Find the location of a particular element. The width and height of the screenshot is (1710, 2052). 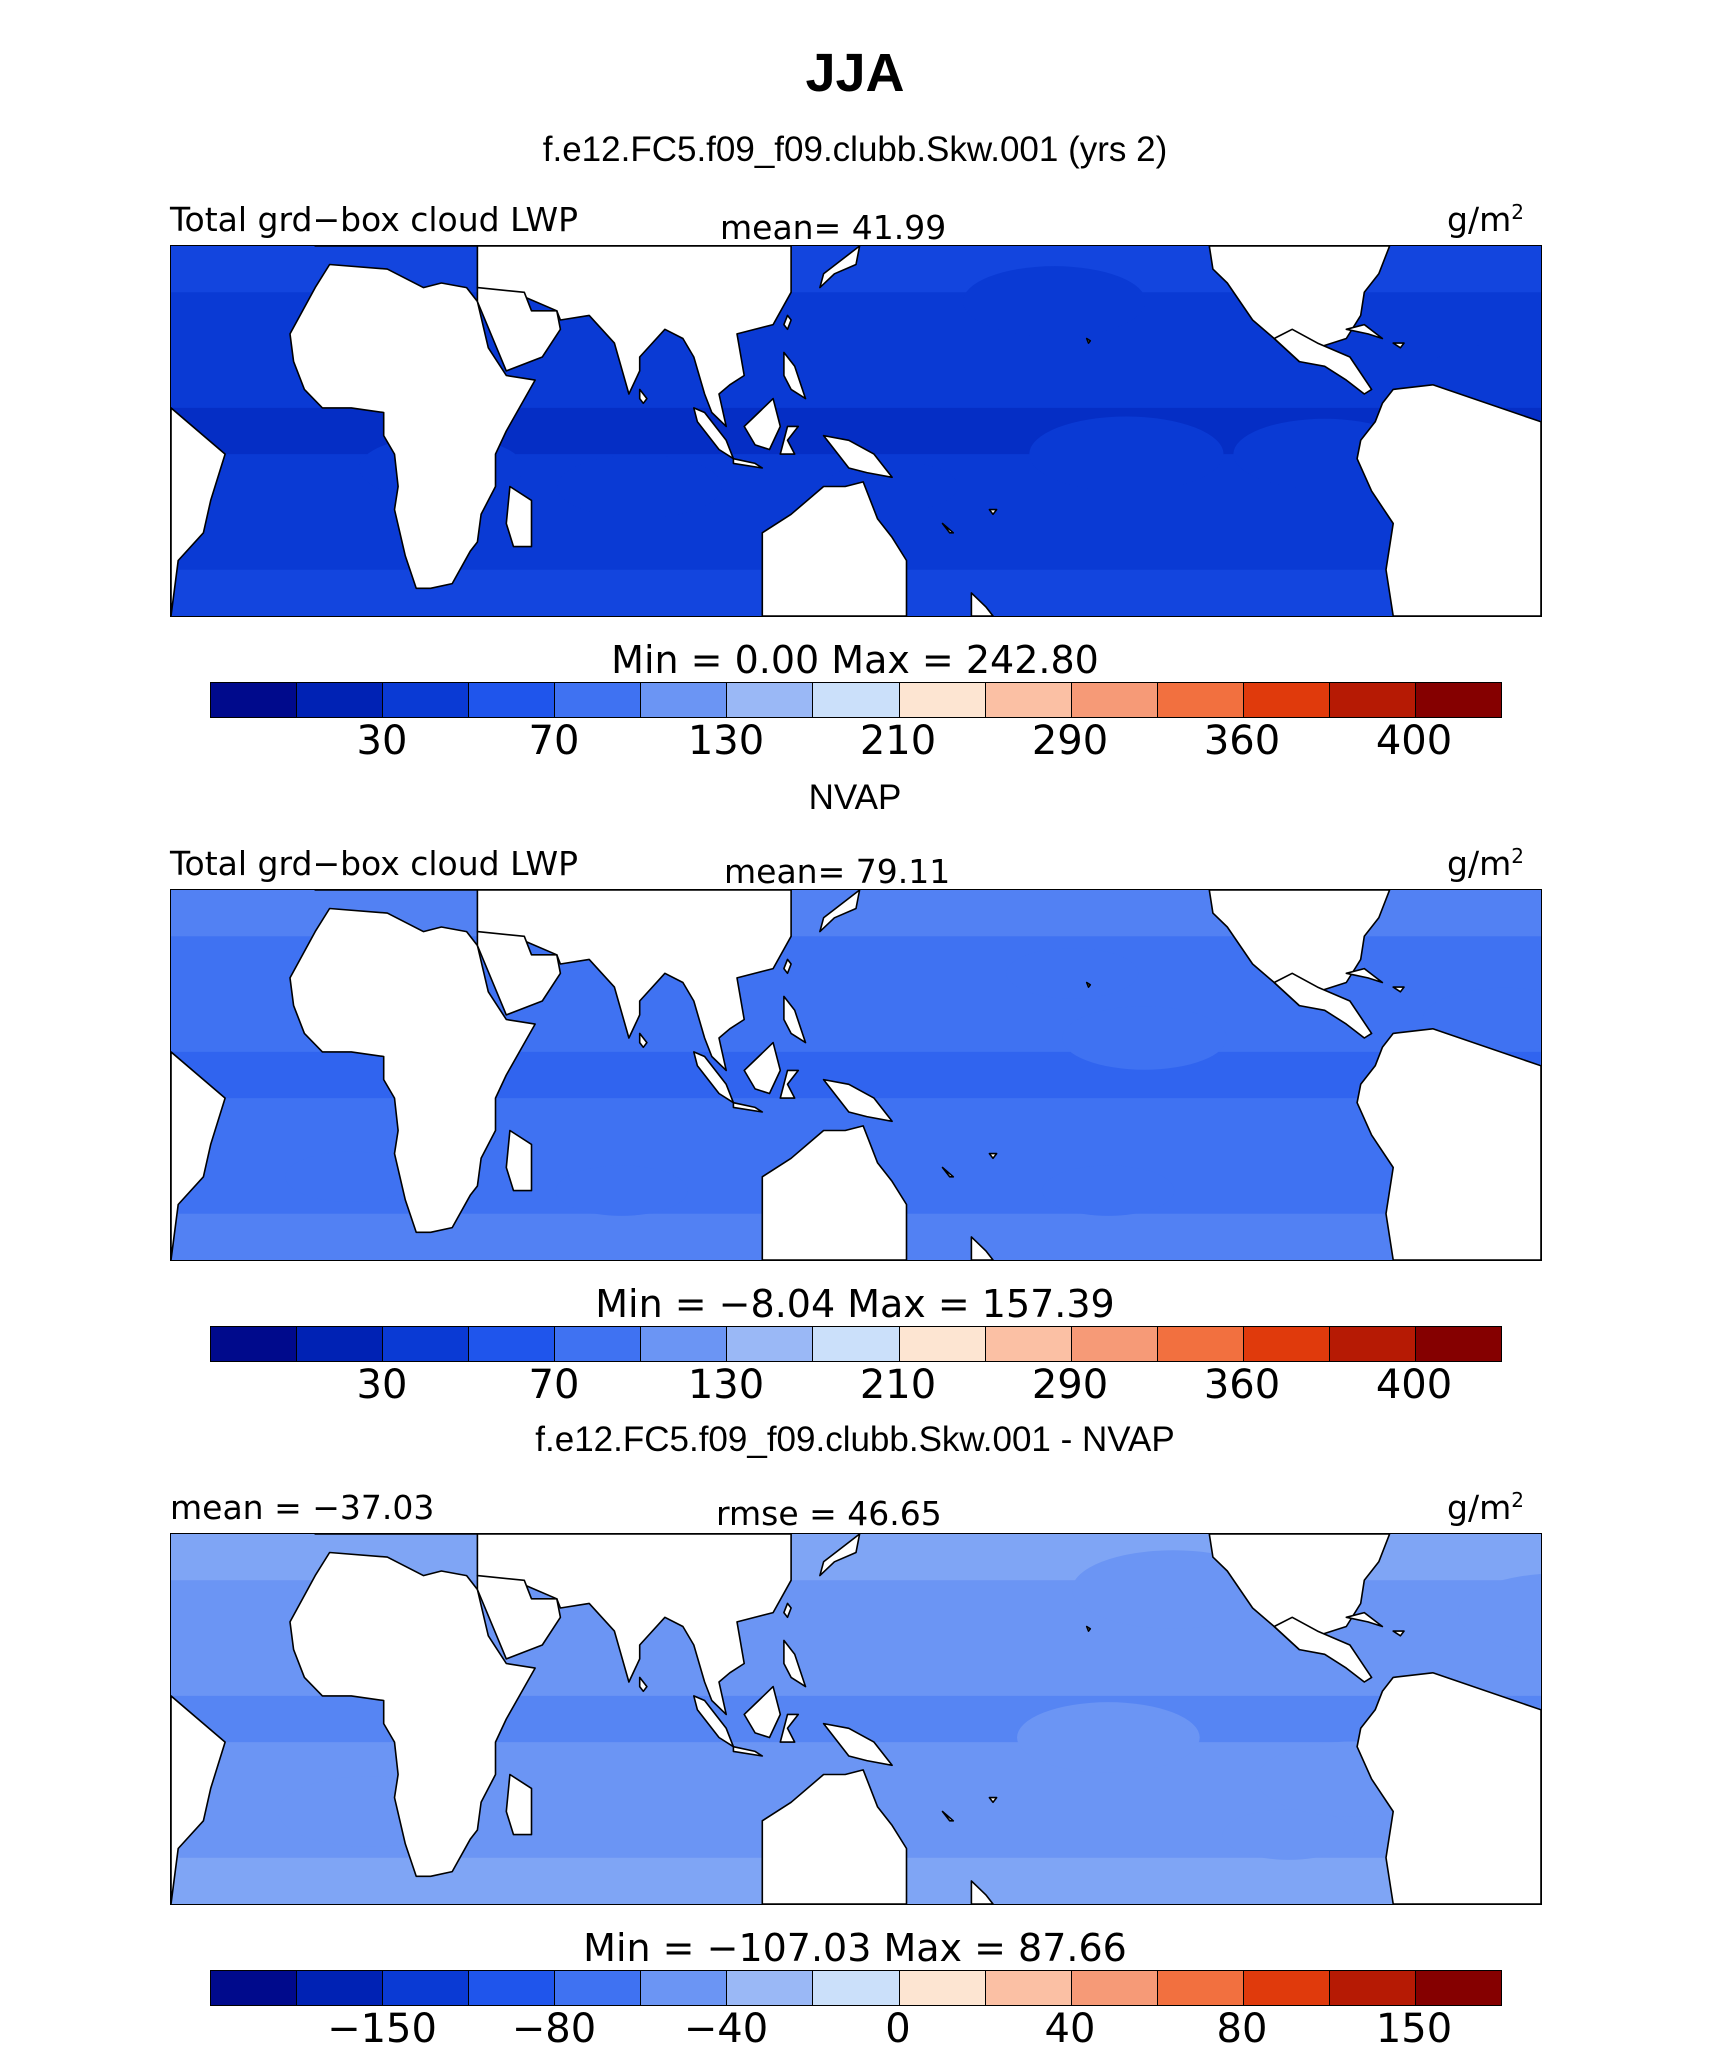

panel-3-map-svg is located at coordinates (856, 1719).